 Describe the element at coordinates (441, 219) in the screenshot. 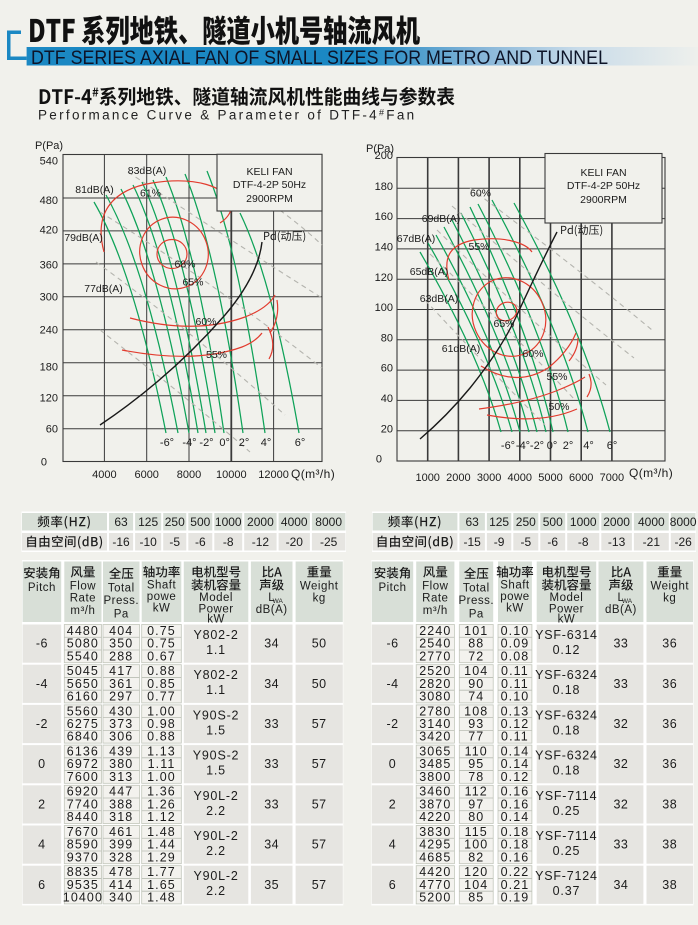

I see `svg-text: 69dB(A)` at that location.